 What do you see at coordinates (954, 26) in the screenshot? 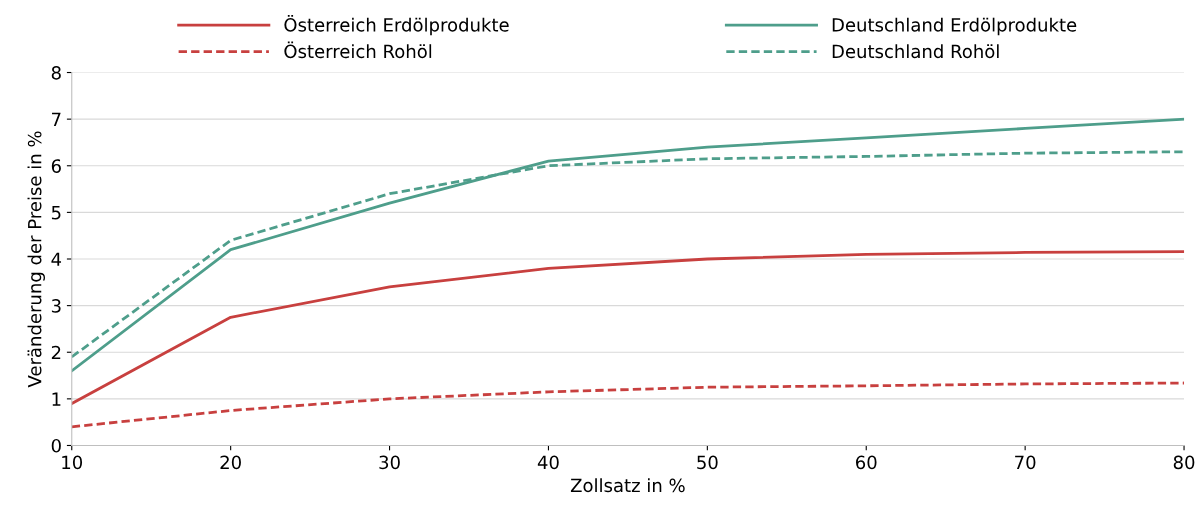
I see `legend-label: Deutschland Erdölprodukte` at bounding box center [954, 26].